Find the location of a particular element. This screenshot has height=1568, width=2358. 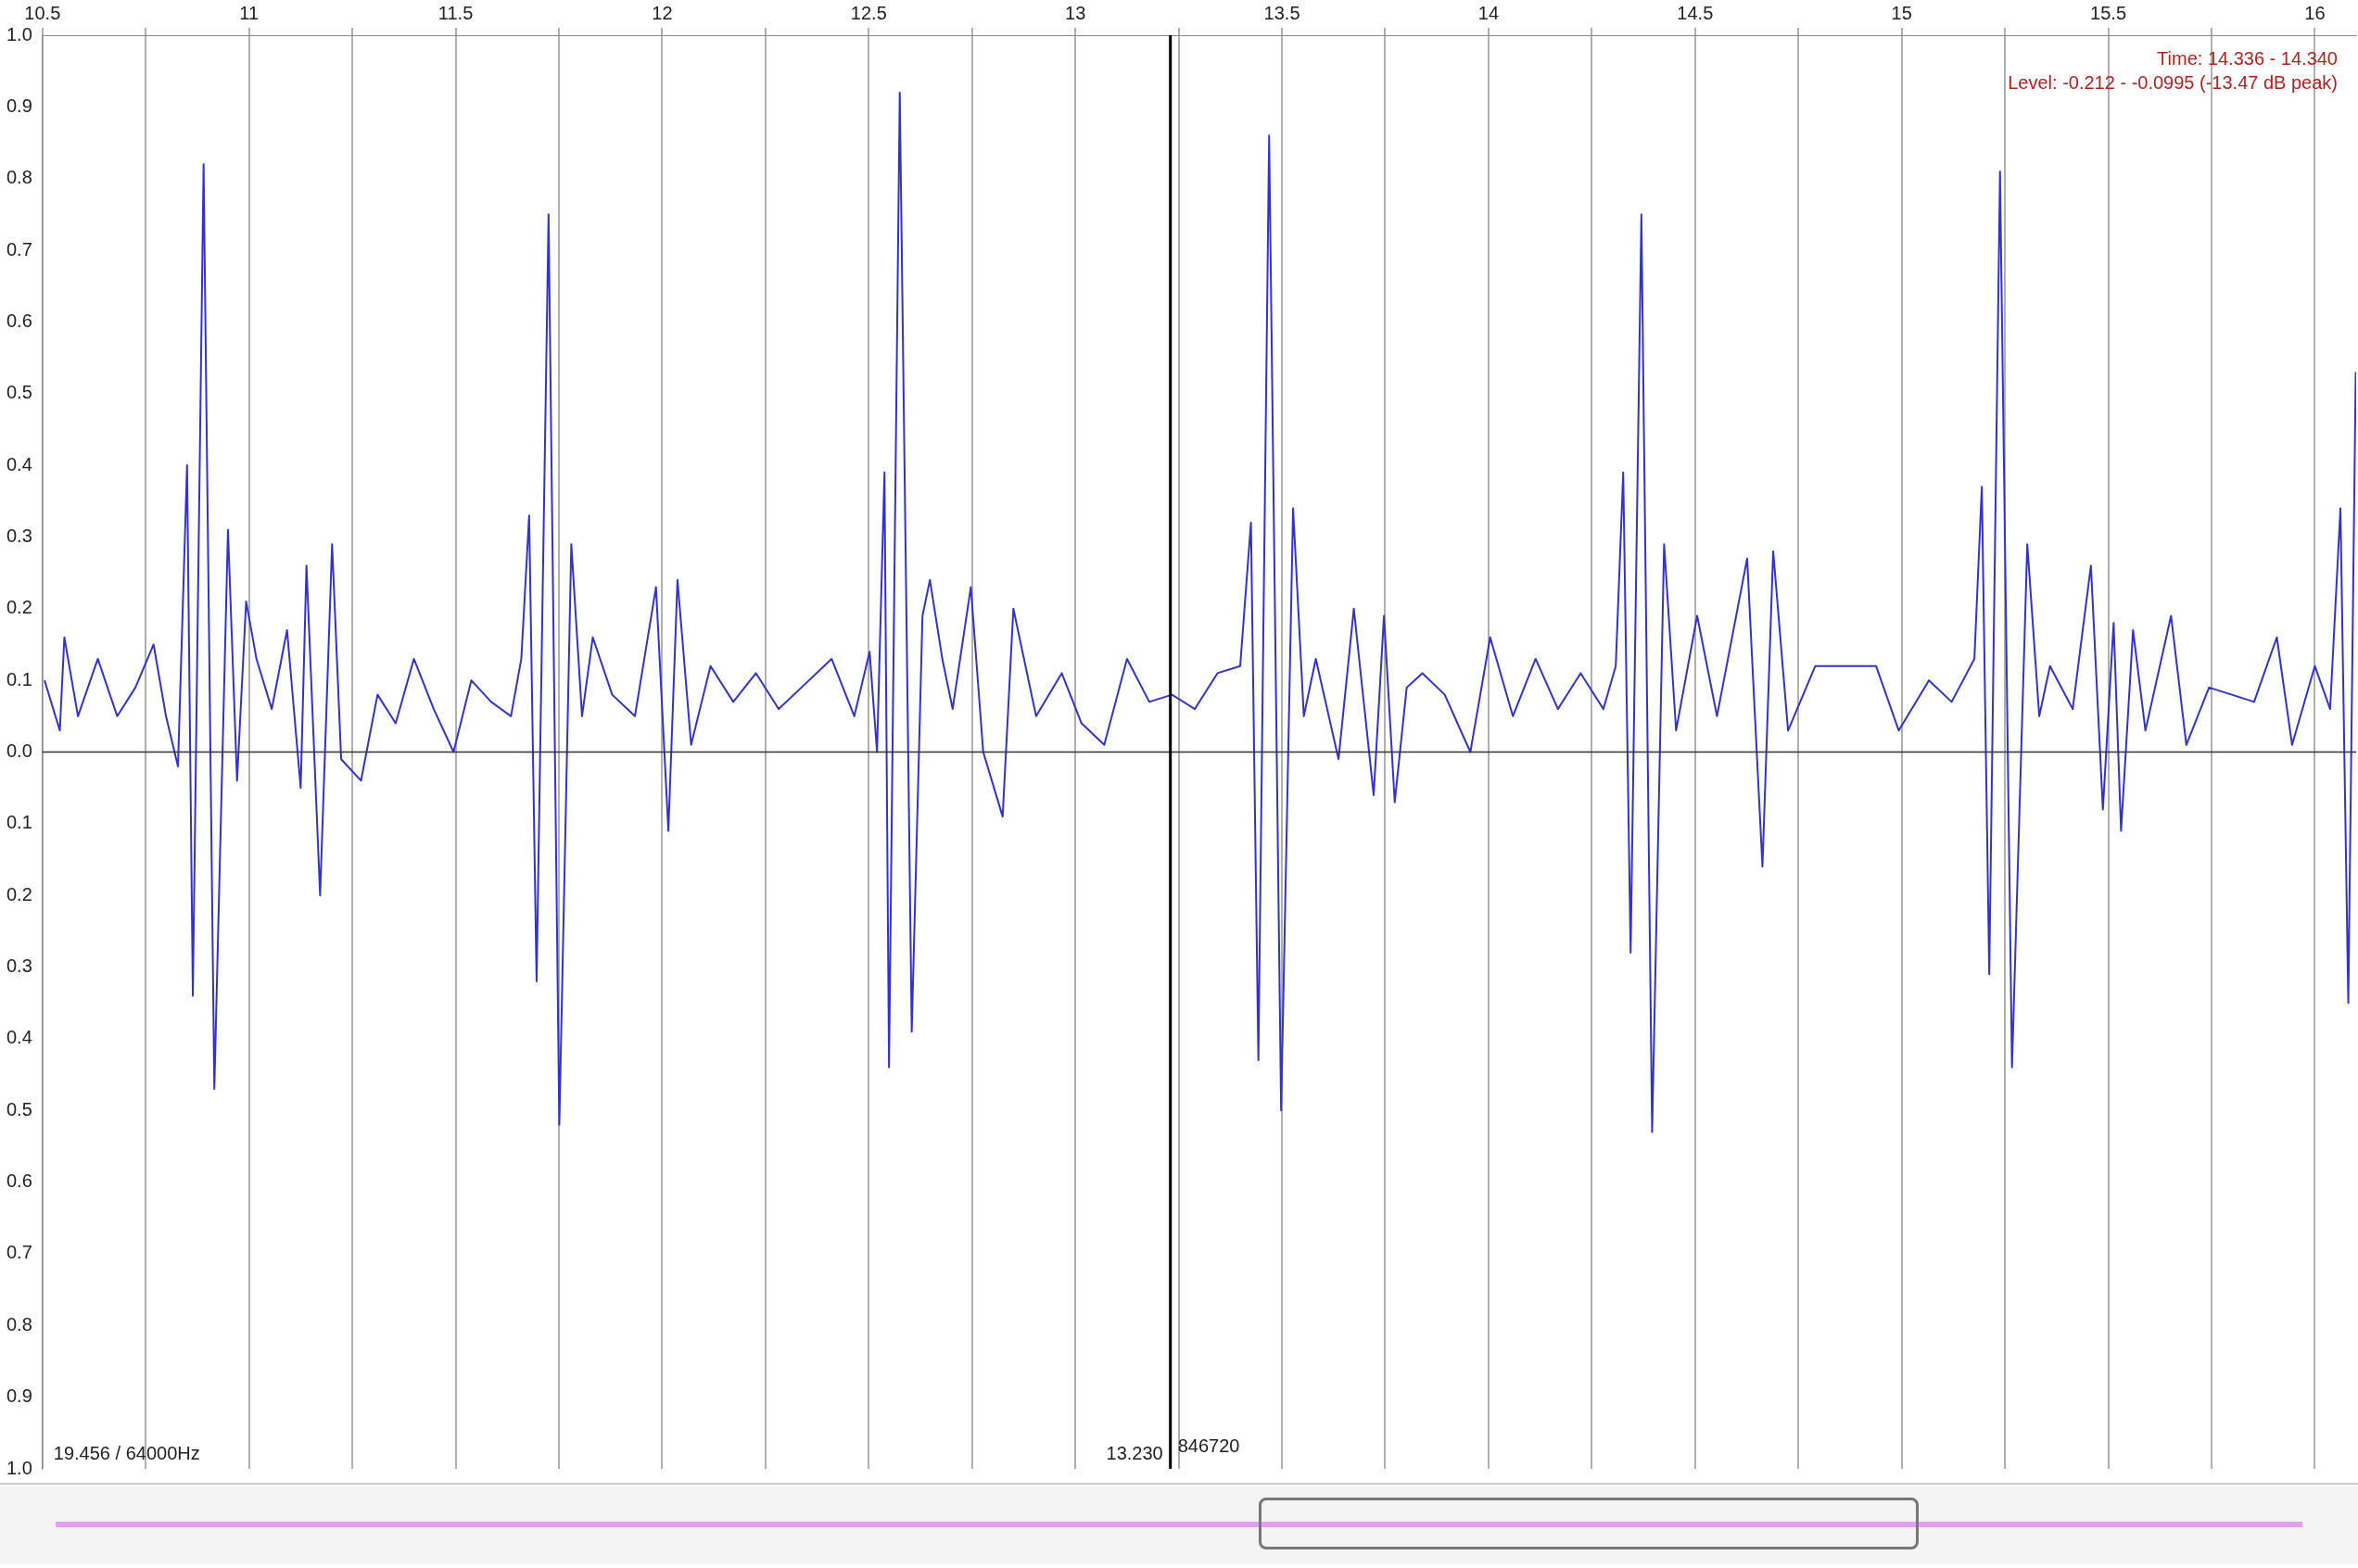

x-tick-label: 11 is located at coordinates (250, 12).